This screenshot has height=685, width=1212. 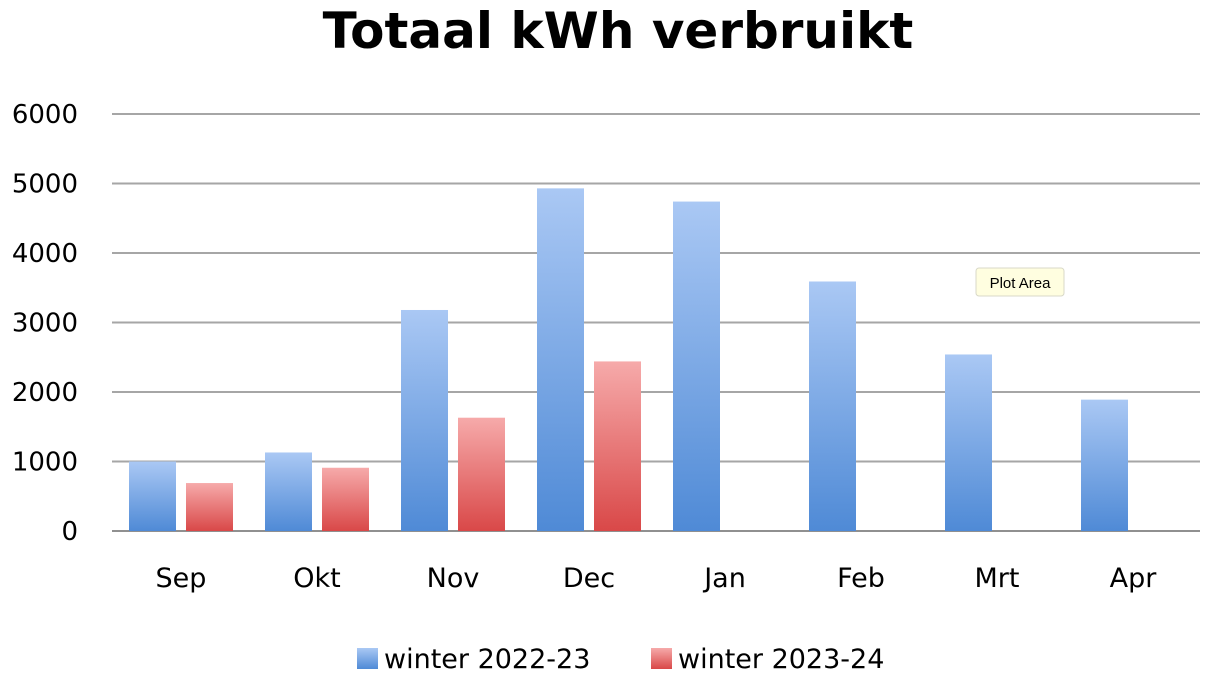 I want to click on y-tick-label: 2000, so click(x=45, y=393).